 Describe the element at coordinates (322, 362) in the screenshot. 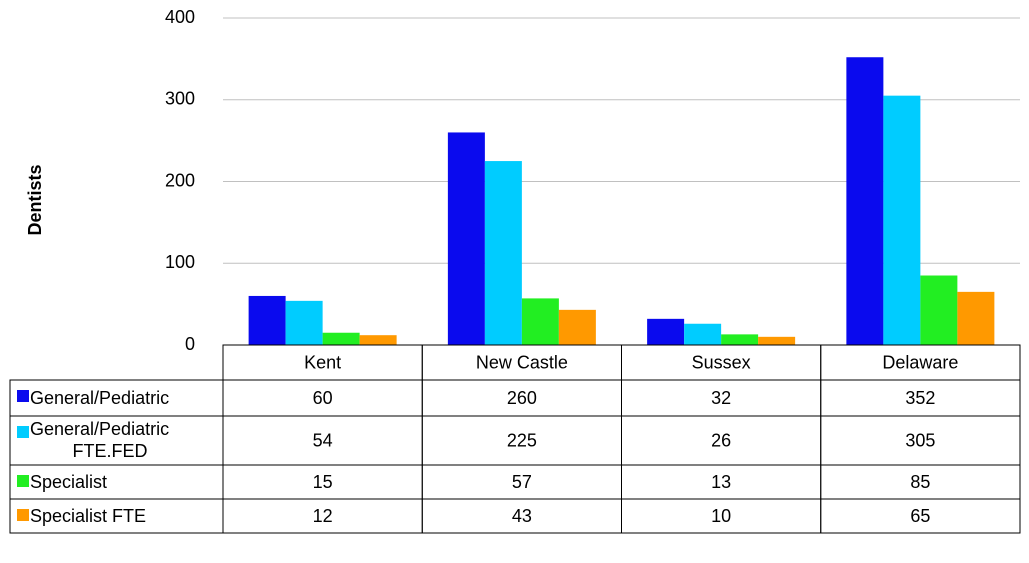

I see `category-label: Kent` at that location.